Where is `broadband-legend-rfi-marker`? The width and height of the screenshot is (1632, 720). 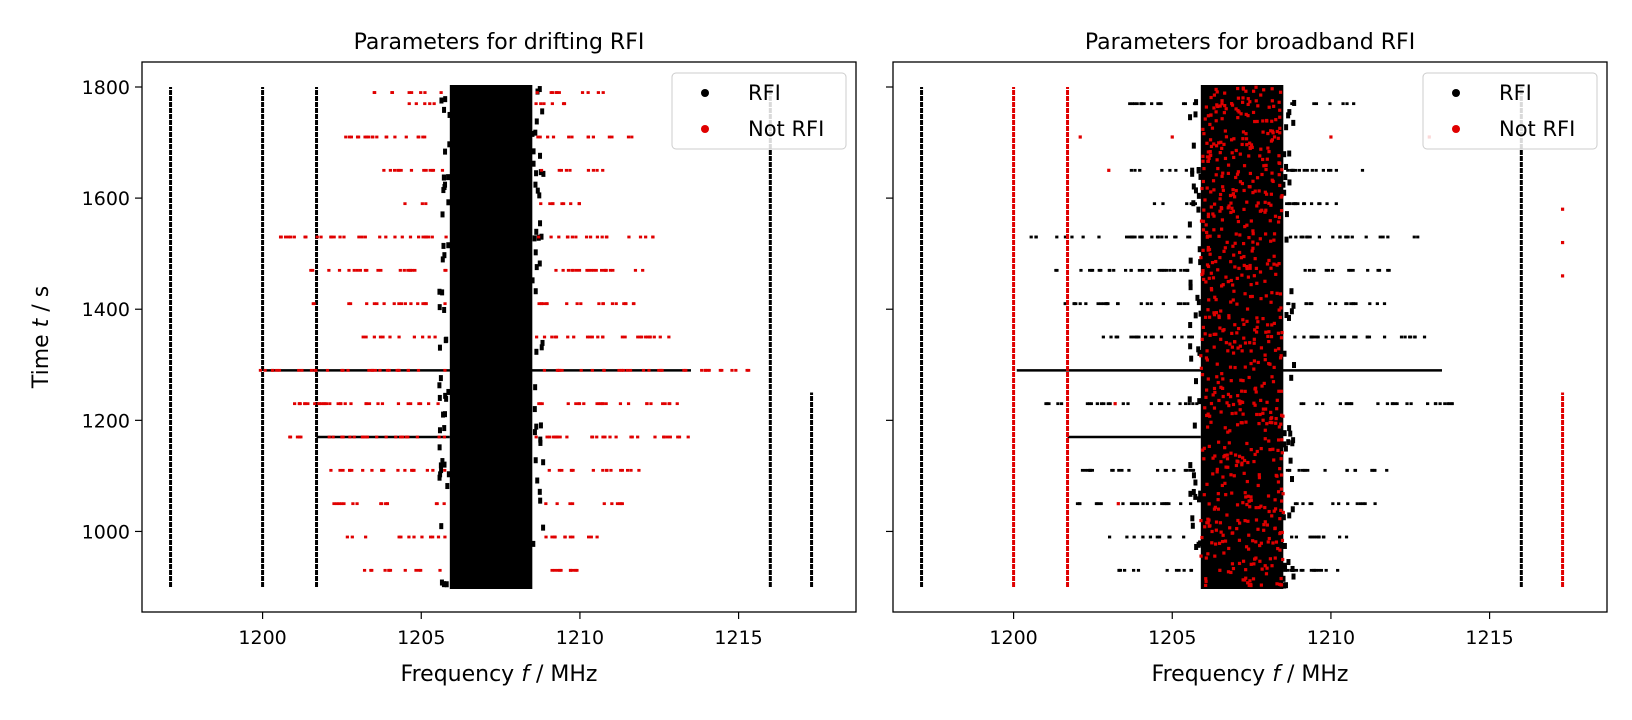
broadband-legend-rfi-marker is located at coordinates (1456, 93).